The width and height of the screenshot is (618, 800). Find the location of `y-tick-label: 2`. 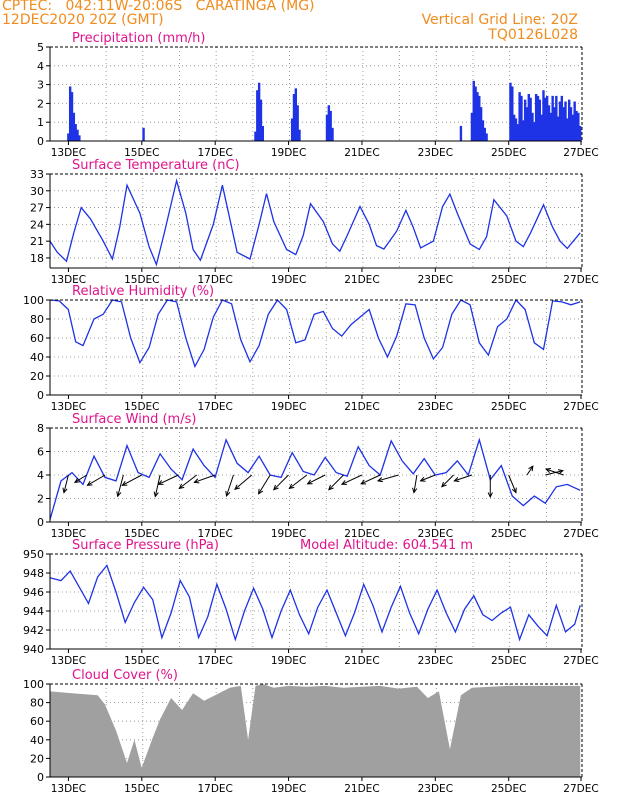

y-tick-label: 2 is located at coordinates (40, 499).